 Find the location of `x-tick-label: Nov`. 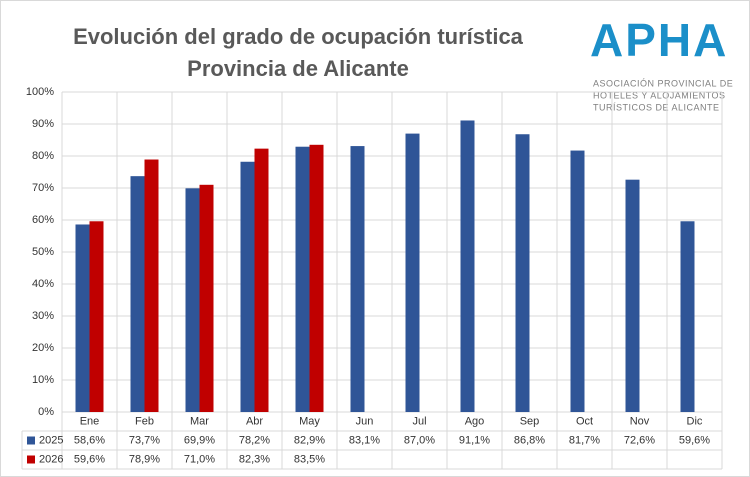

x-tick-label: Nov is located at coordinates (640, 421).